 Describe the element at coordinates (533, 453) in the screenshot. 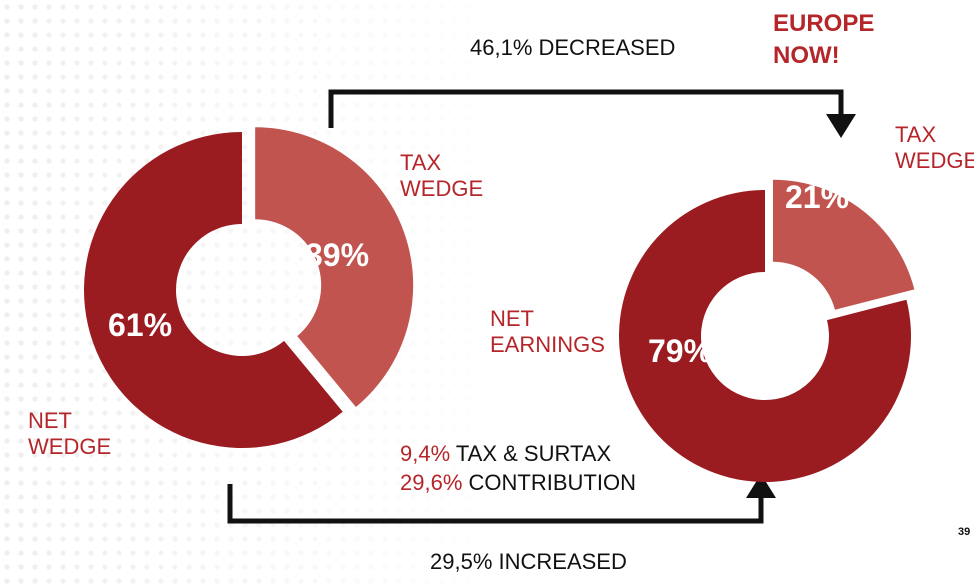

I see `annotation: TAX & SURTAX` at that location.